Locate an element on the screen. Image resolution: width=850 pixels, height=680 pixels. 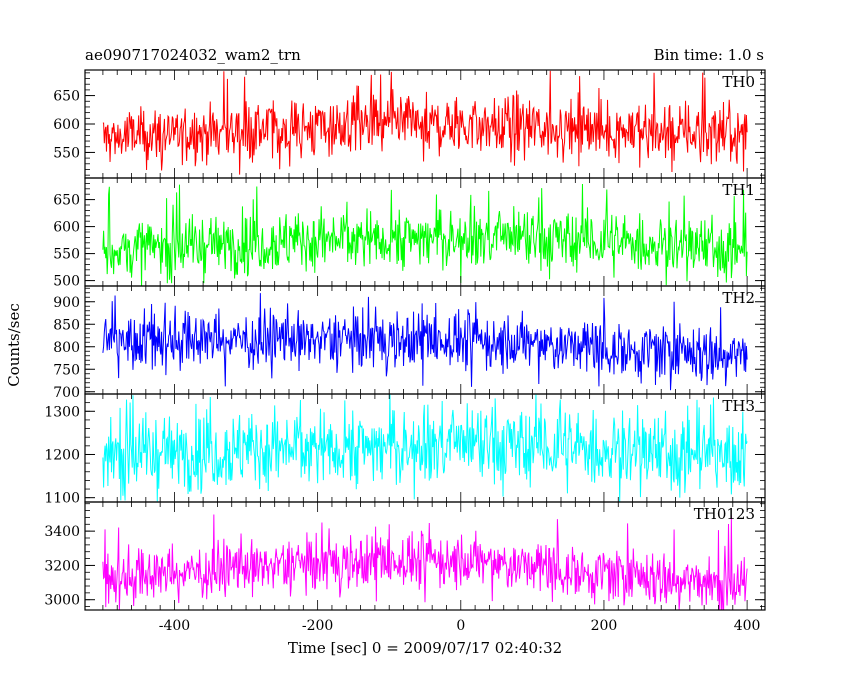
y-tick-label: 3400 is located at coordinates (62, 532).